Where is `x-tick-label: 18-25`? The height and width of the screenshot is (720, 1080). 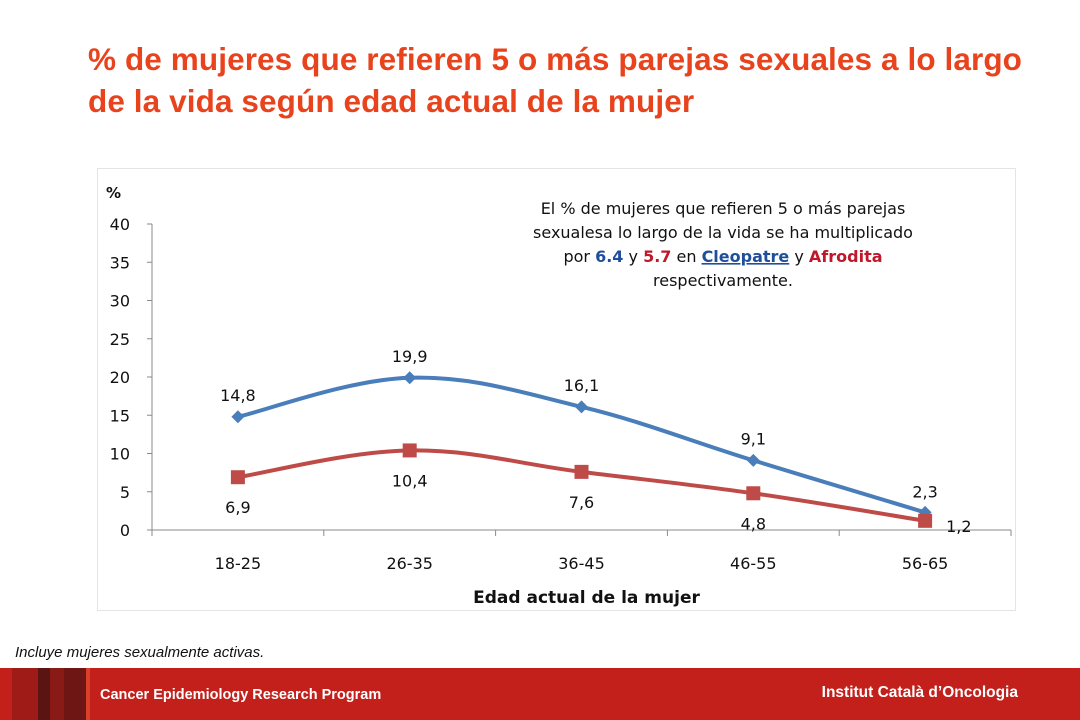 x-tick-label: 18-25 is located at coordinates (238, 563).